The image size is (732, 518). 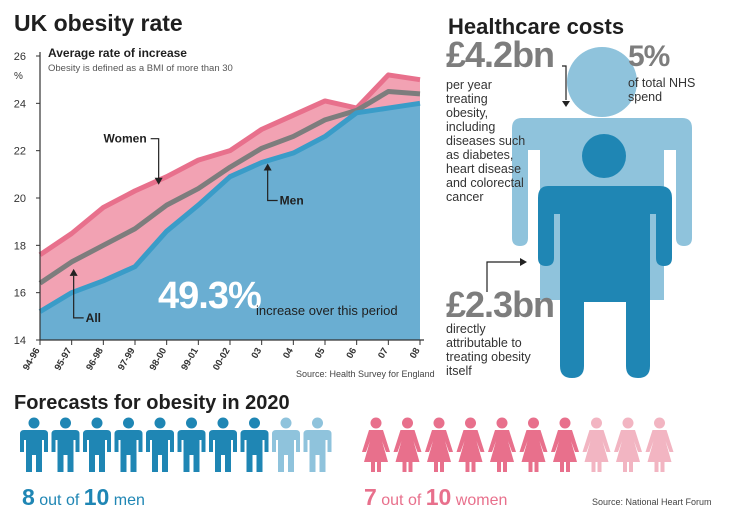 What do you see at coordinates (18, 76) in the screenshot?
I see `y-axis-unit: %` at bounding box center [18, 76].